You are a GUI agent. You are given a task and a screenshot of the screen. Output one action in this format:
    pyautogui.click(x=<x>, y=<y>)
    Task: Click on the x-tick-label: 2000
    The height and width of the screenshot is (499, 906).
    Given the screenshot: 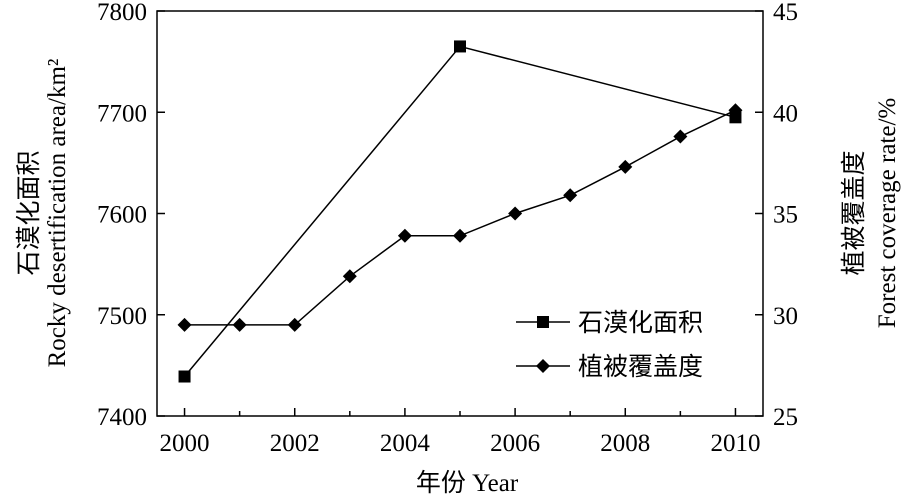 What is the action you would take?
    pyautogui.click(x=185, y=443)
    